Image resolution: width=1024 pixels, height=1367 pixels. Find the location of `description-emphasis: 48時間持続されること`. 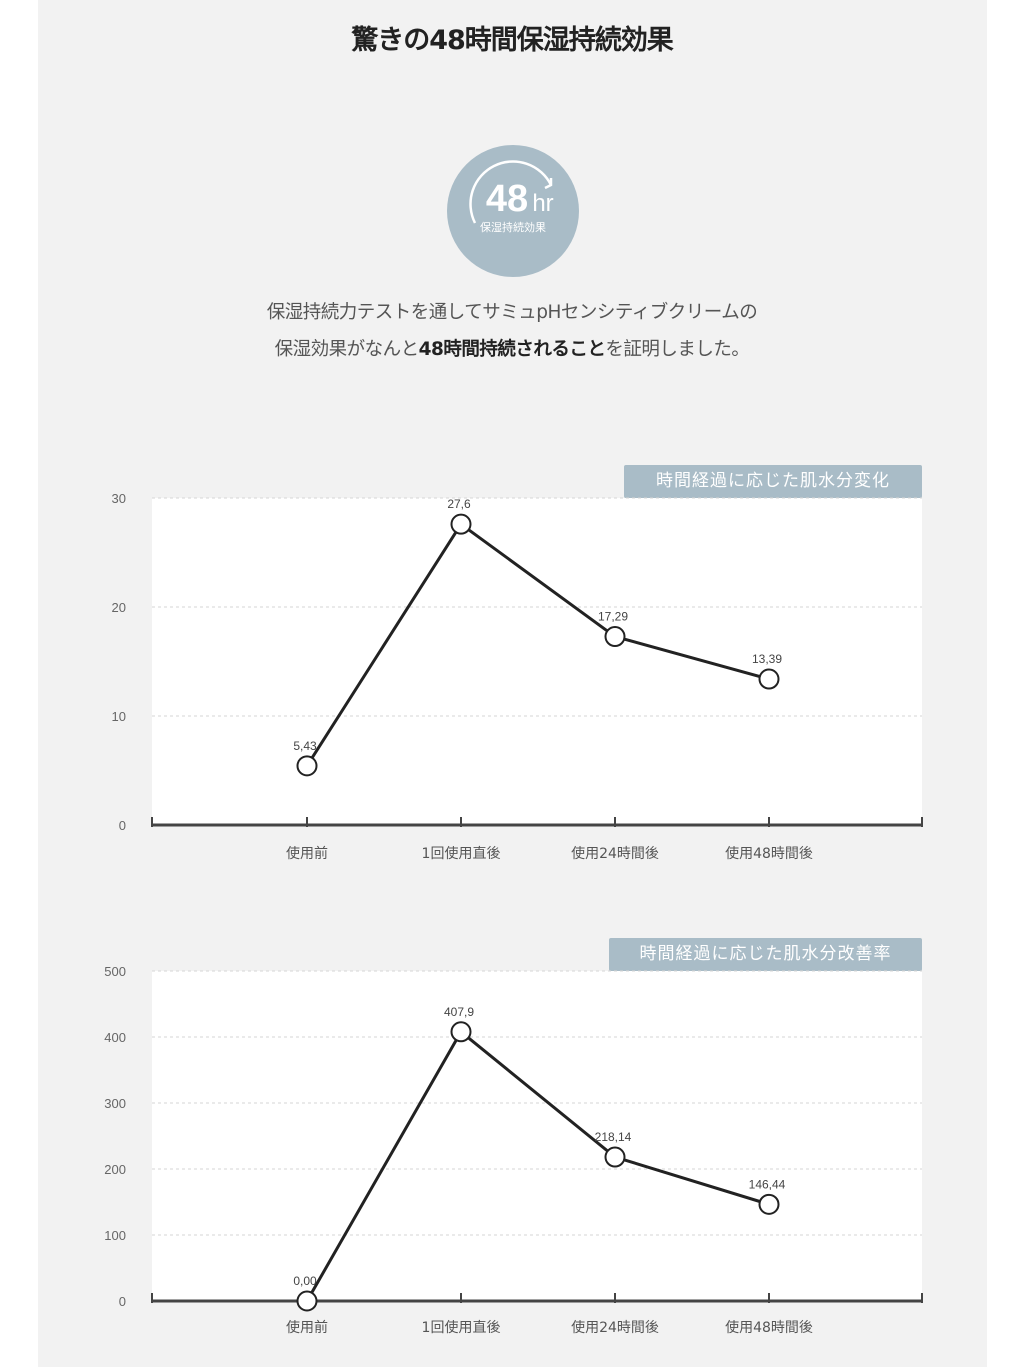

description-emphasis: 48時間持続されること is located at coordinates (512, 349).